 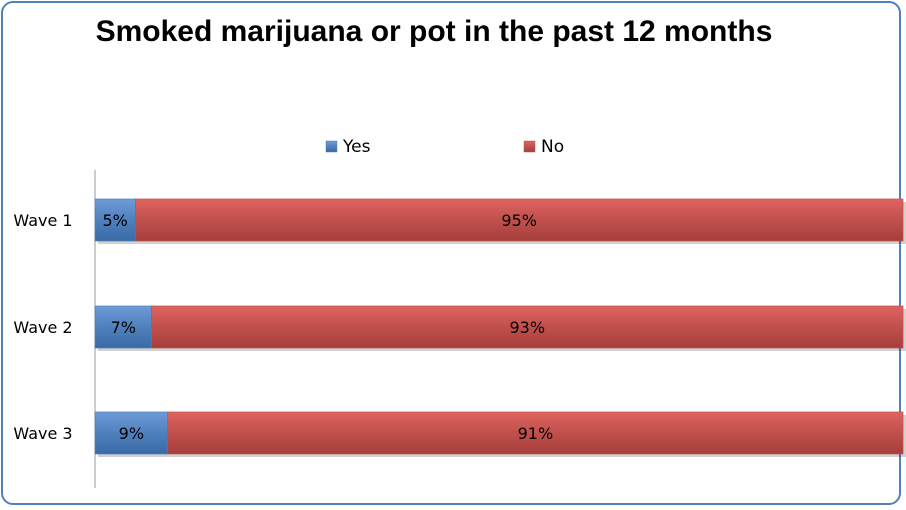 I want to click on data-label-yes-wave-3: 9%, so click(x=131, y=433).